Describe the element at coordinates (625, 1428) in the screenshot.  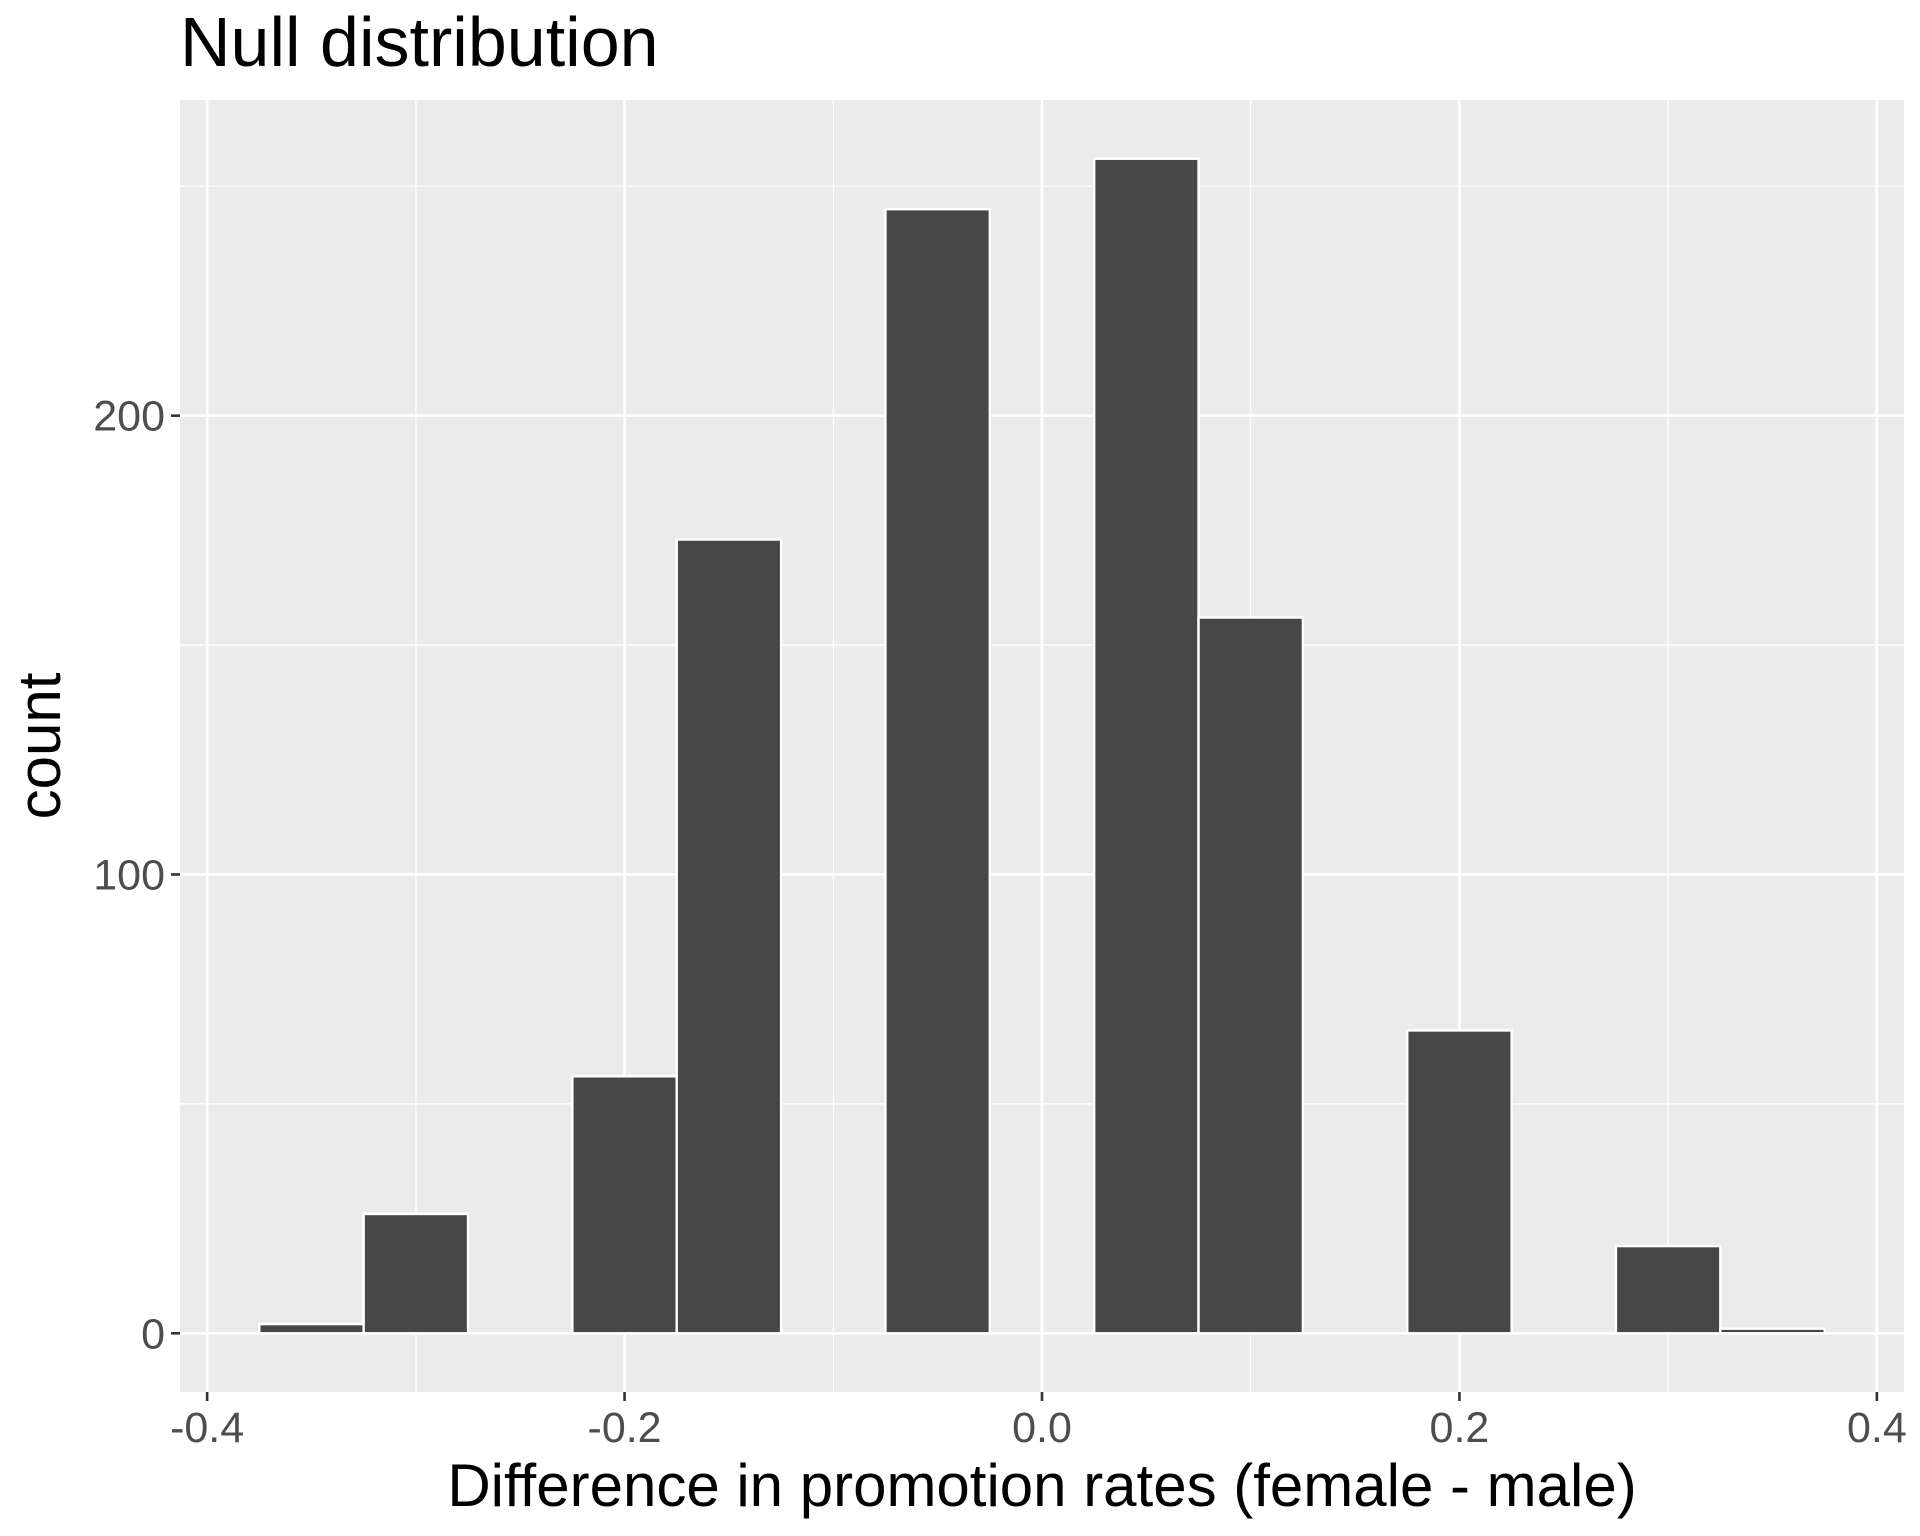
I see `x-tick-label: -0.2` at that location.